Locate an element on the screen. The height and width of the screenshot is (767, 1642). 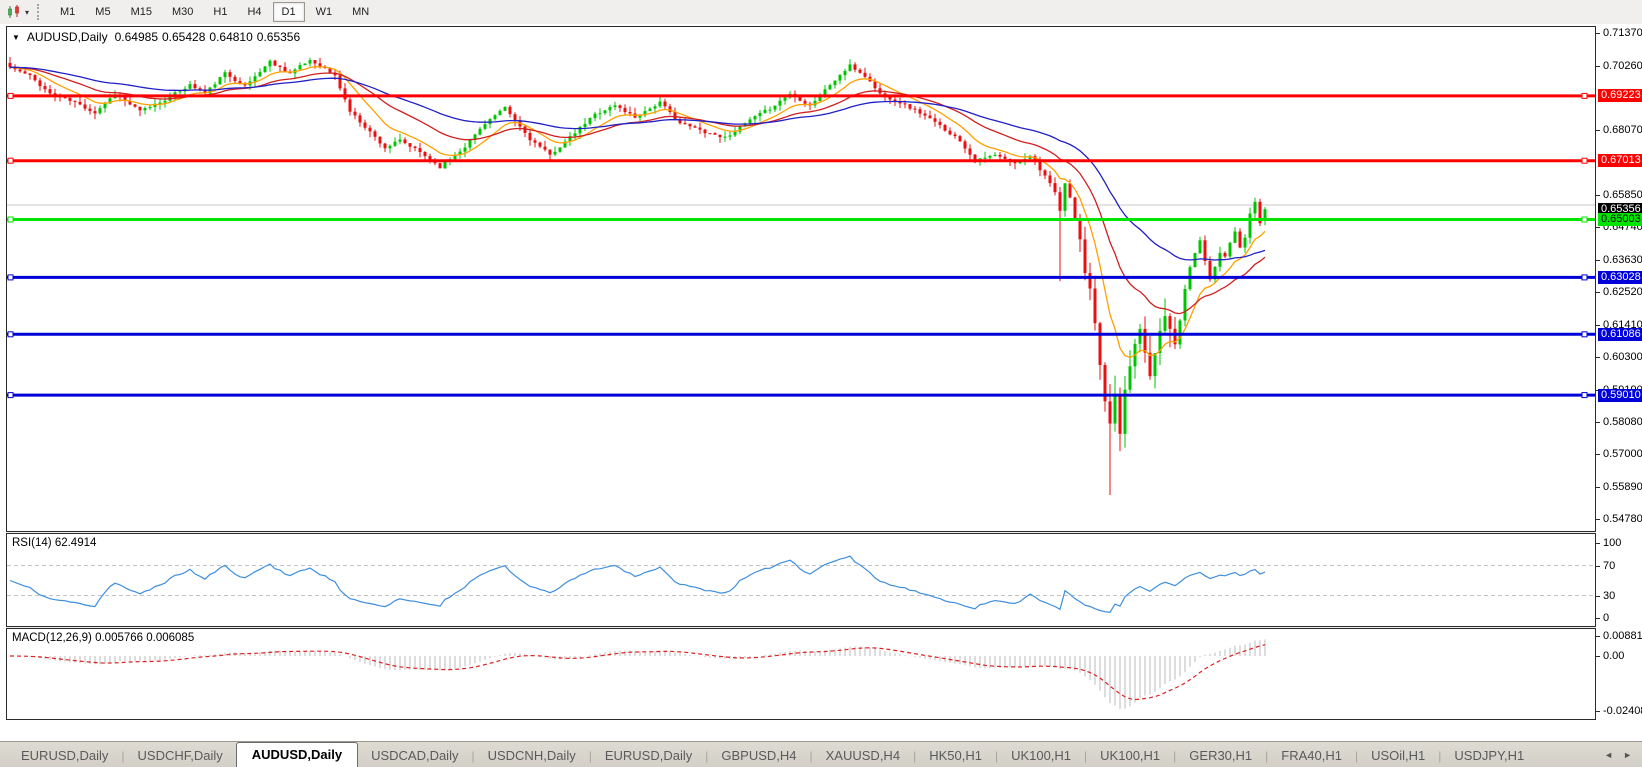
timeframe-button-H4: H4 is located at coordinates (254, 12).